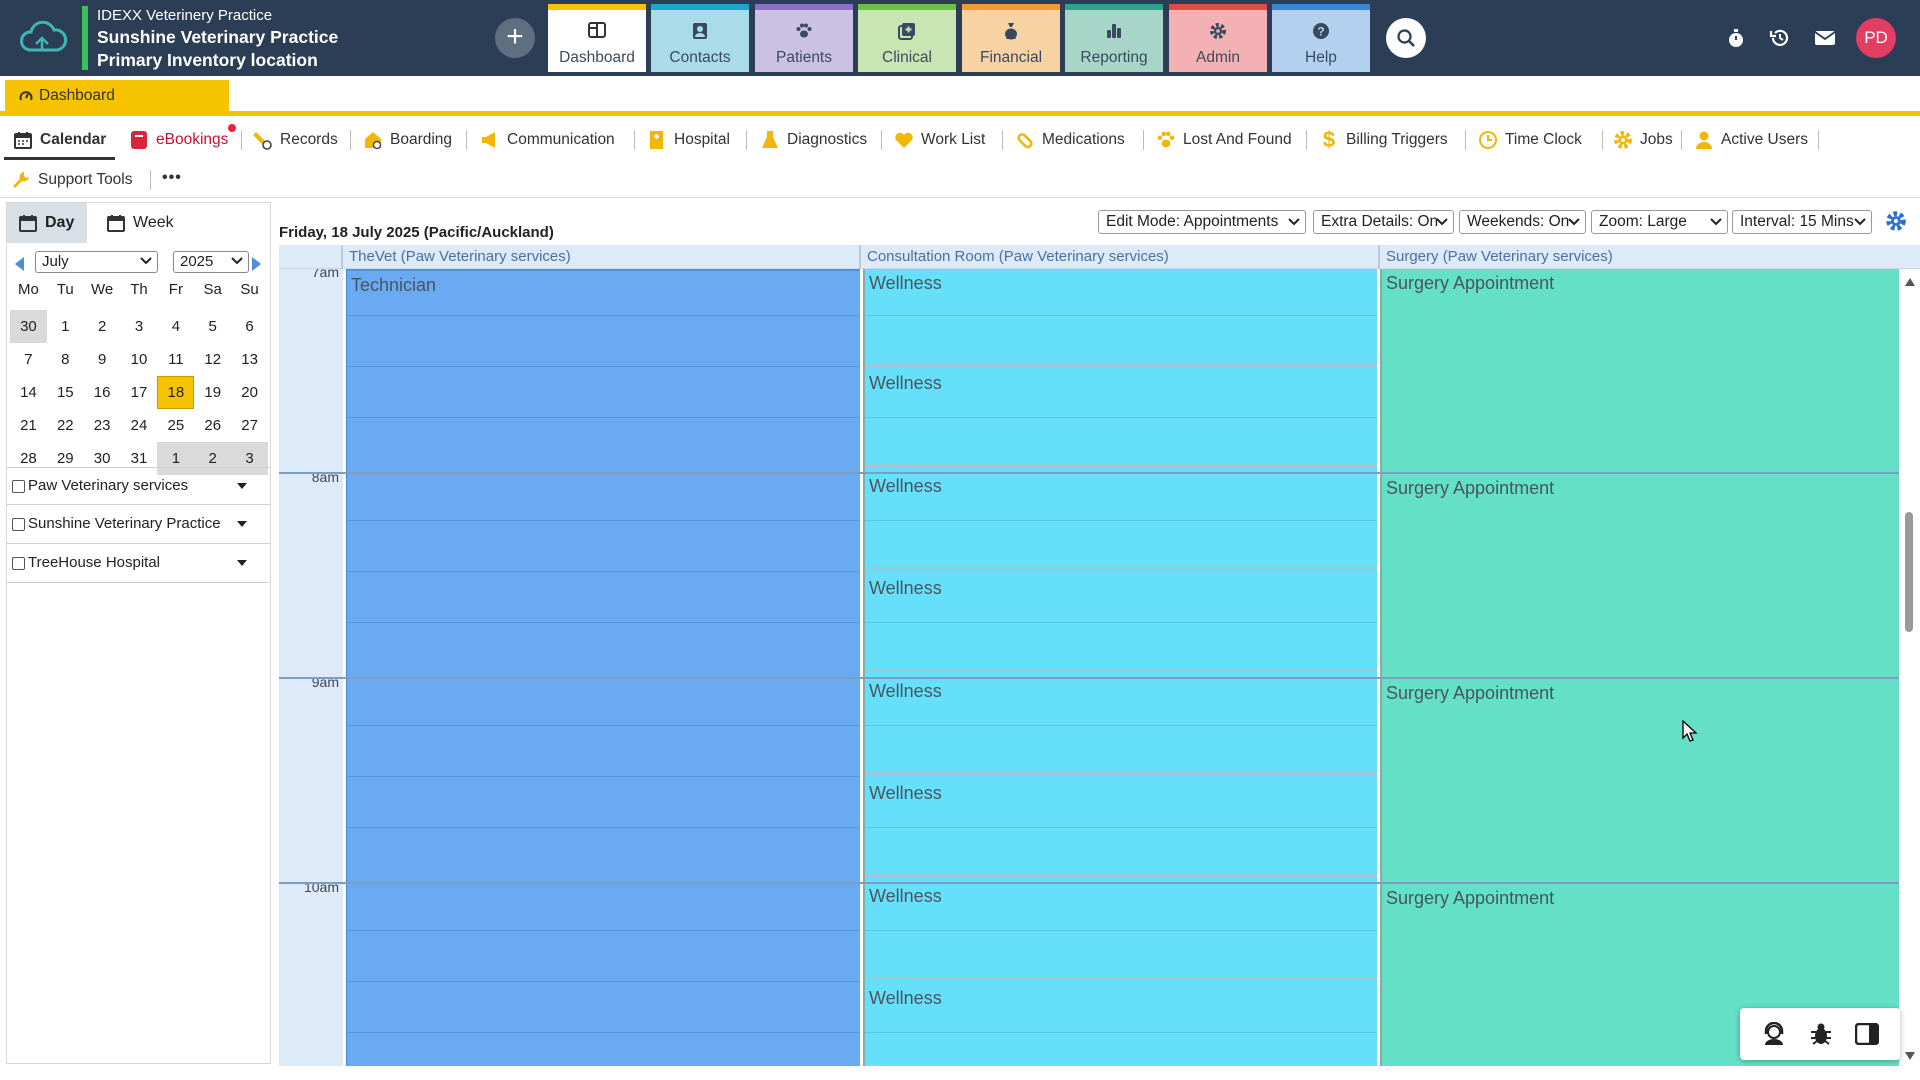  What do you see at coordinates (515, 38) in the screenshot?
I see `add-button: +` at bounding box center [515, 38].